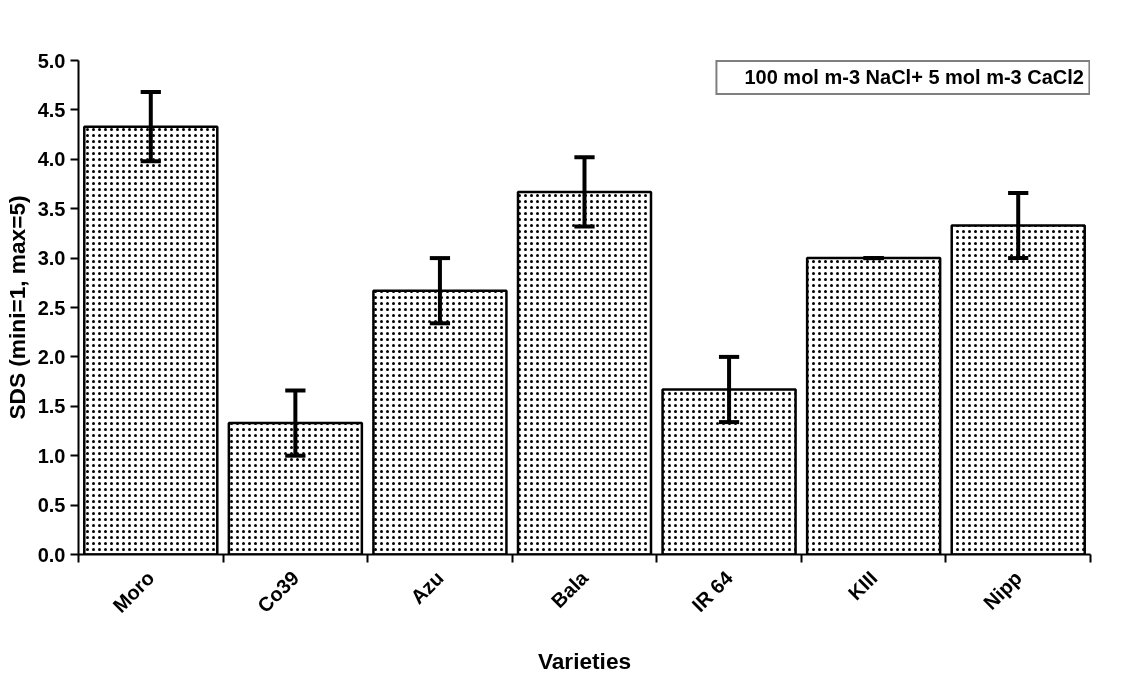 This screenshot has height=686, width=1122. What do you see at coordinates (51, 356) in the screenshot?
I see `y-tick-label: 2.0` at bounding box center [51, 356].